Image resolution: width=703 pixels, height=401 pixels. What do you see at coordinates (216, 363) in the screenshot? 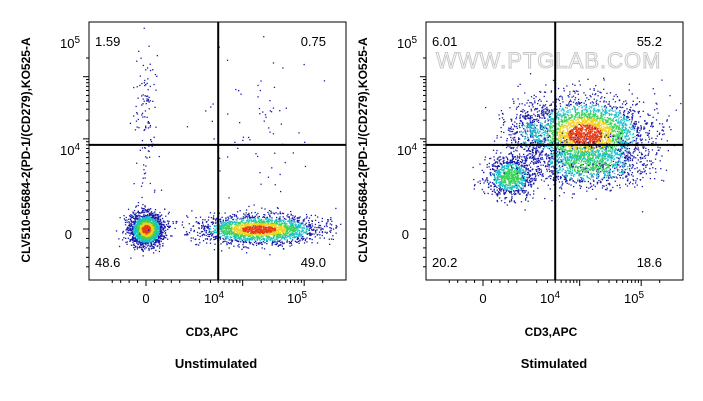
I see `panel-caption: Unstimulated` at bounding box center [216, 363].